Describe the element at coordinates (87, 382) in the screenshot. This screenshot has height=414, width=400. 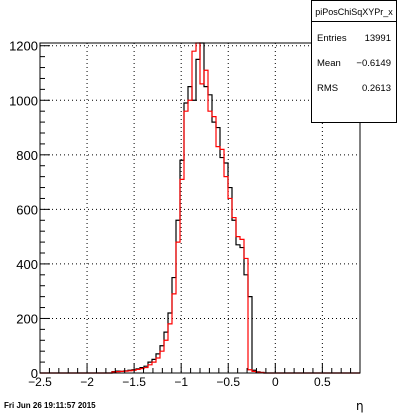
I see `x-tick-label: −2` at that location.